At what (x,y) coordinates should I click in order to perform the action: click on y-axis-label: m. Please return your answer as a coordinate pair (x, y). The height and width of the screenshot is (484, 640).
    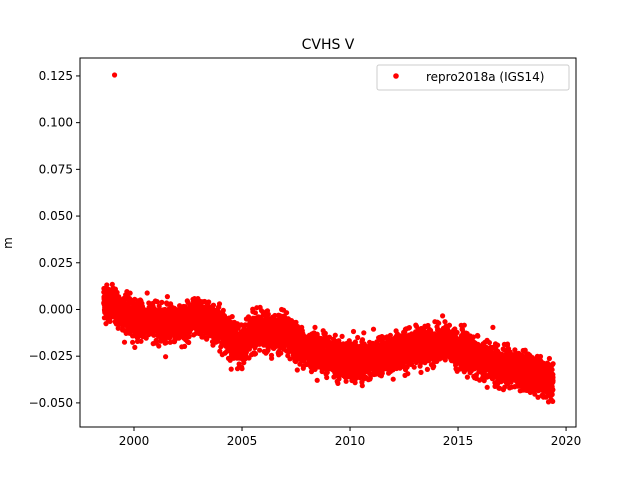
    Looking at the image, I should click on (8, 243).